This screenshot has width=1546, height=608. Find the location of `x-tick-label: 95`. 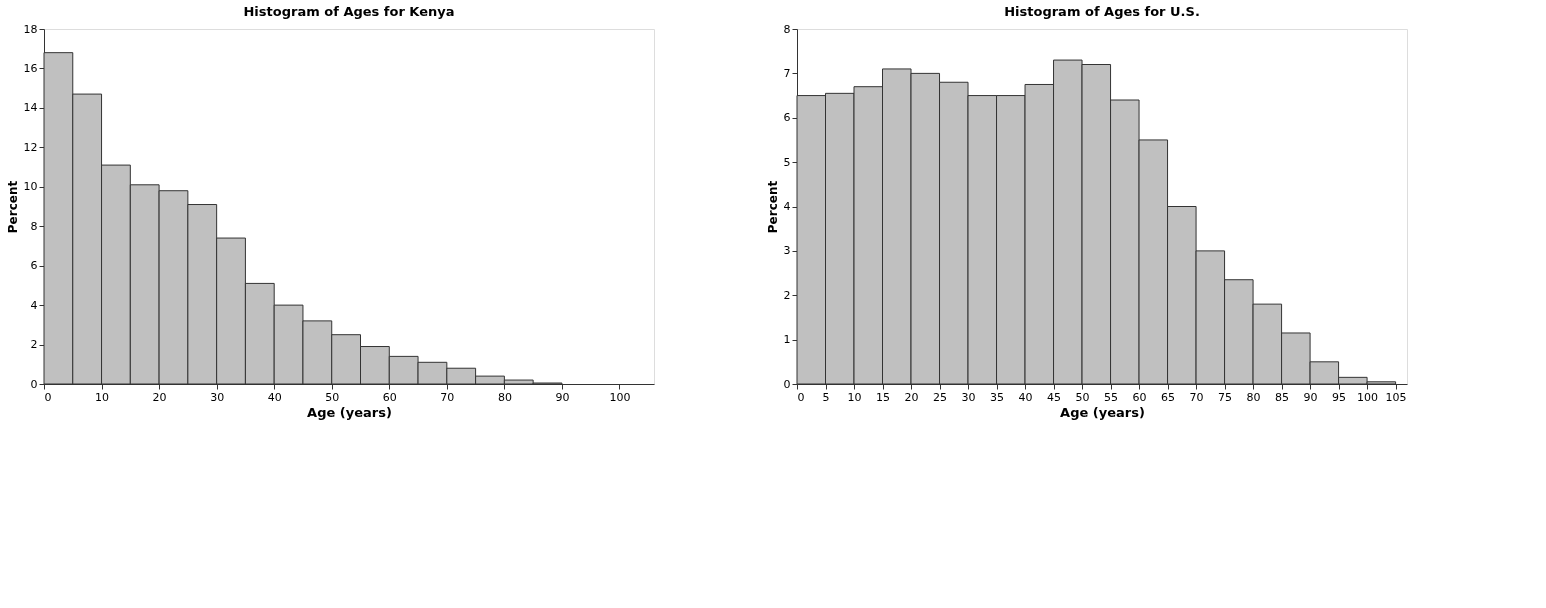

x-tick-label: 95 is located at coordinates (1339, 397).